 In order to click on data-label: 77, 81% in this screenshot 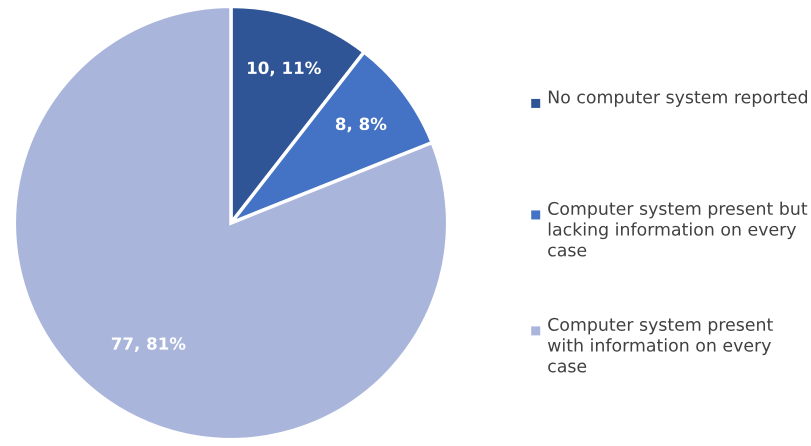, I will do `click(149, 344)`.